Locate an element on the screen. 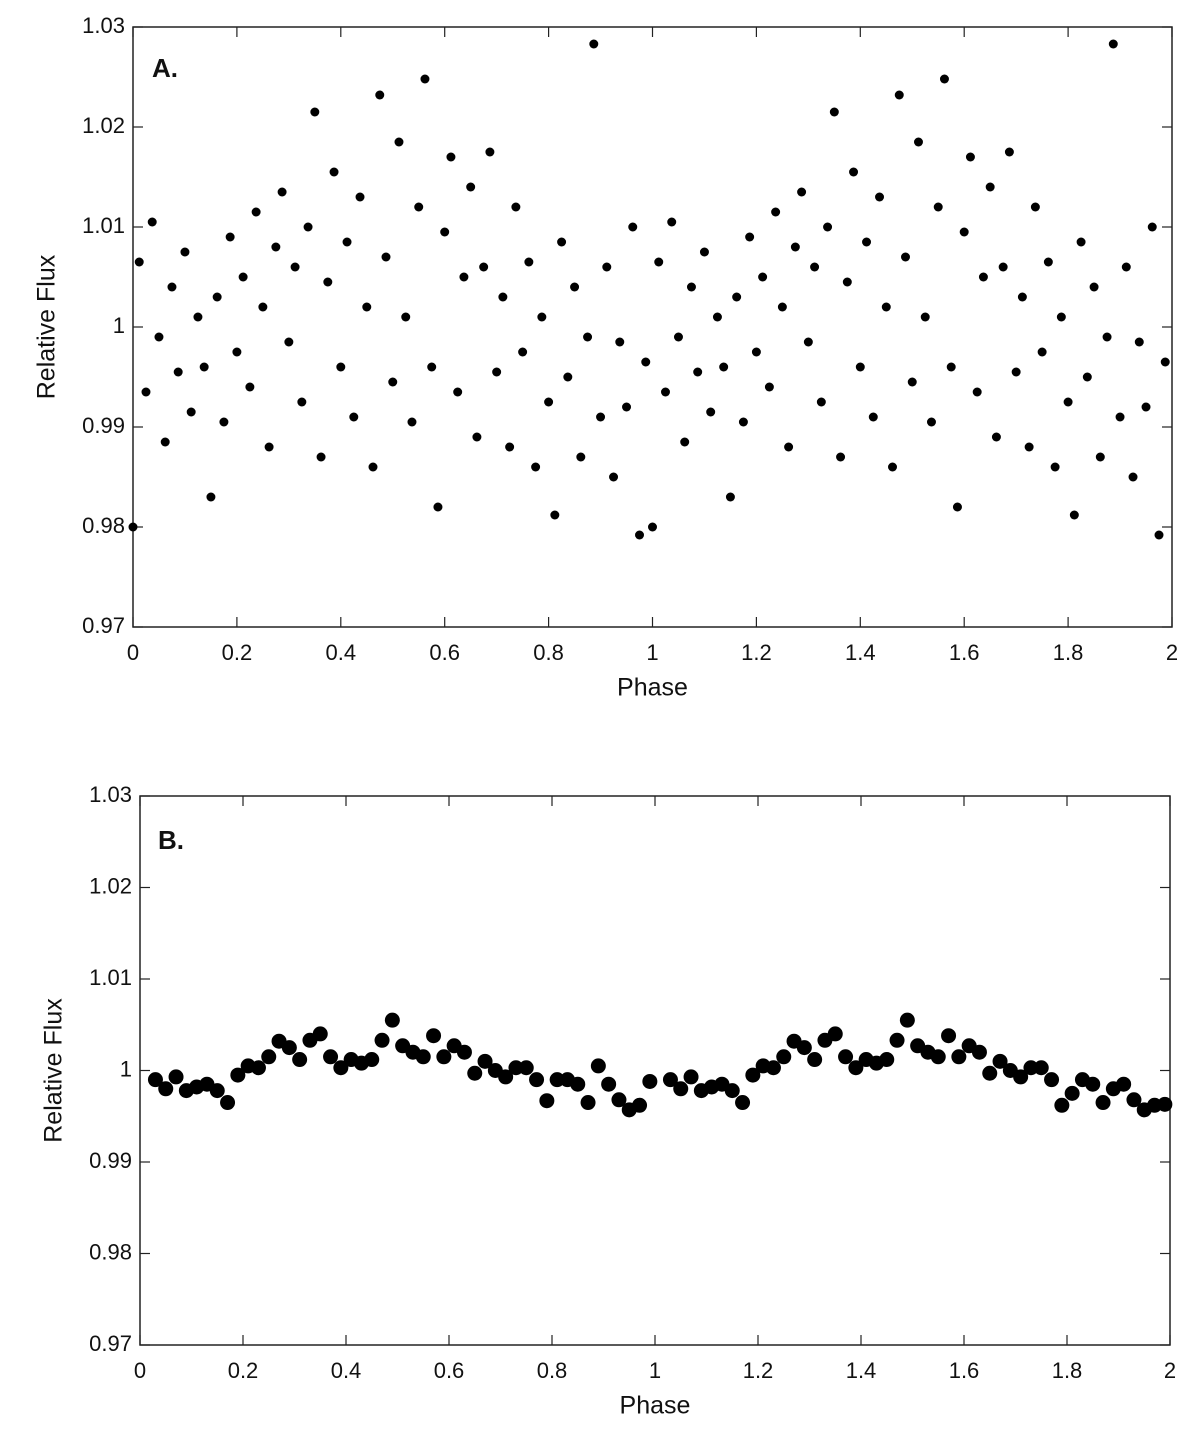 The width and height of the screenshot is (1200, 1438). x-tick-label: 0 is located at coordinates (133, 652).